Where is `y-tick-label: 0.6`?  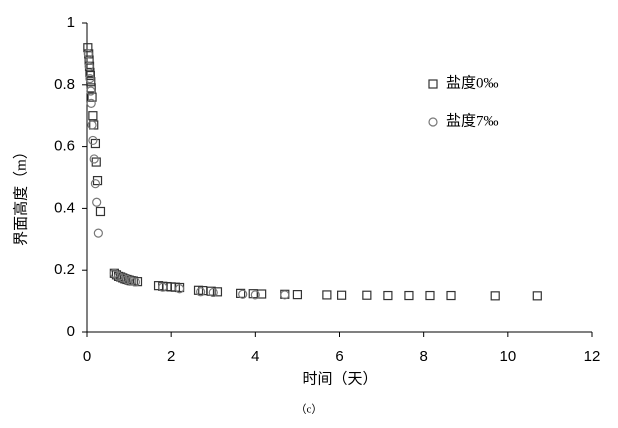 y-tick-label: 0.6 is located at coordinates (64, 146).